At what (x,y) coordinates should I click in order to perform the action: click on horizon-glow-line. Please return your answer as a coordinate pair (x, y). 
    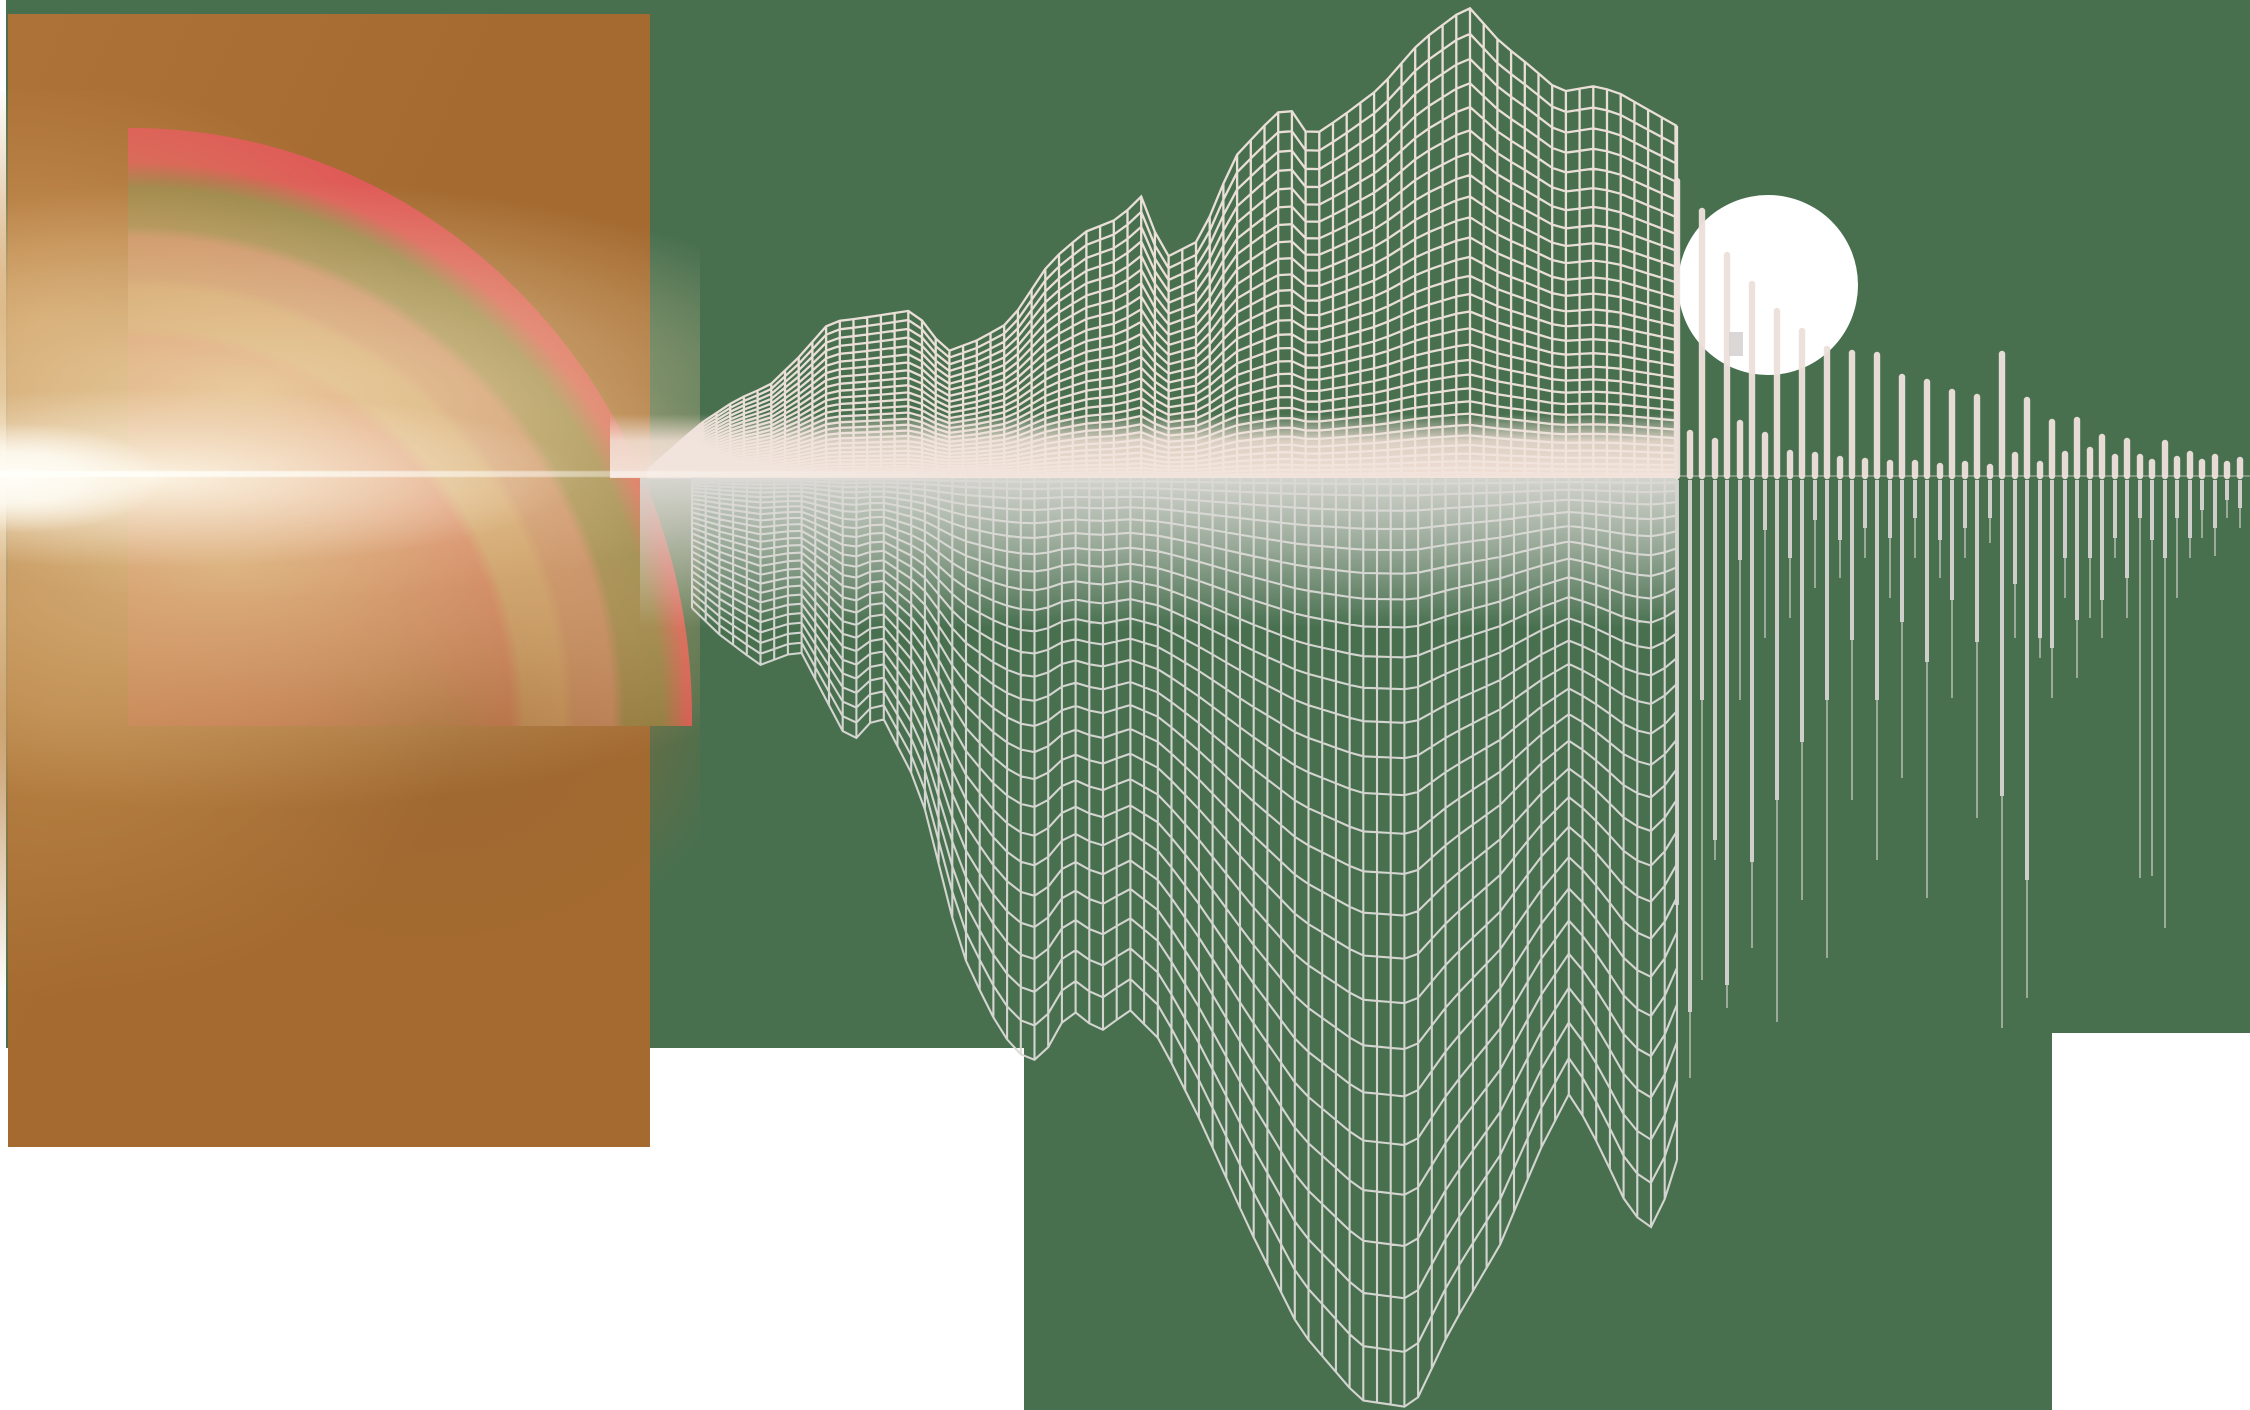
    Looking at the image, I should click on (490, 474).